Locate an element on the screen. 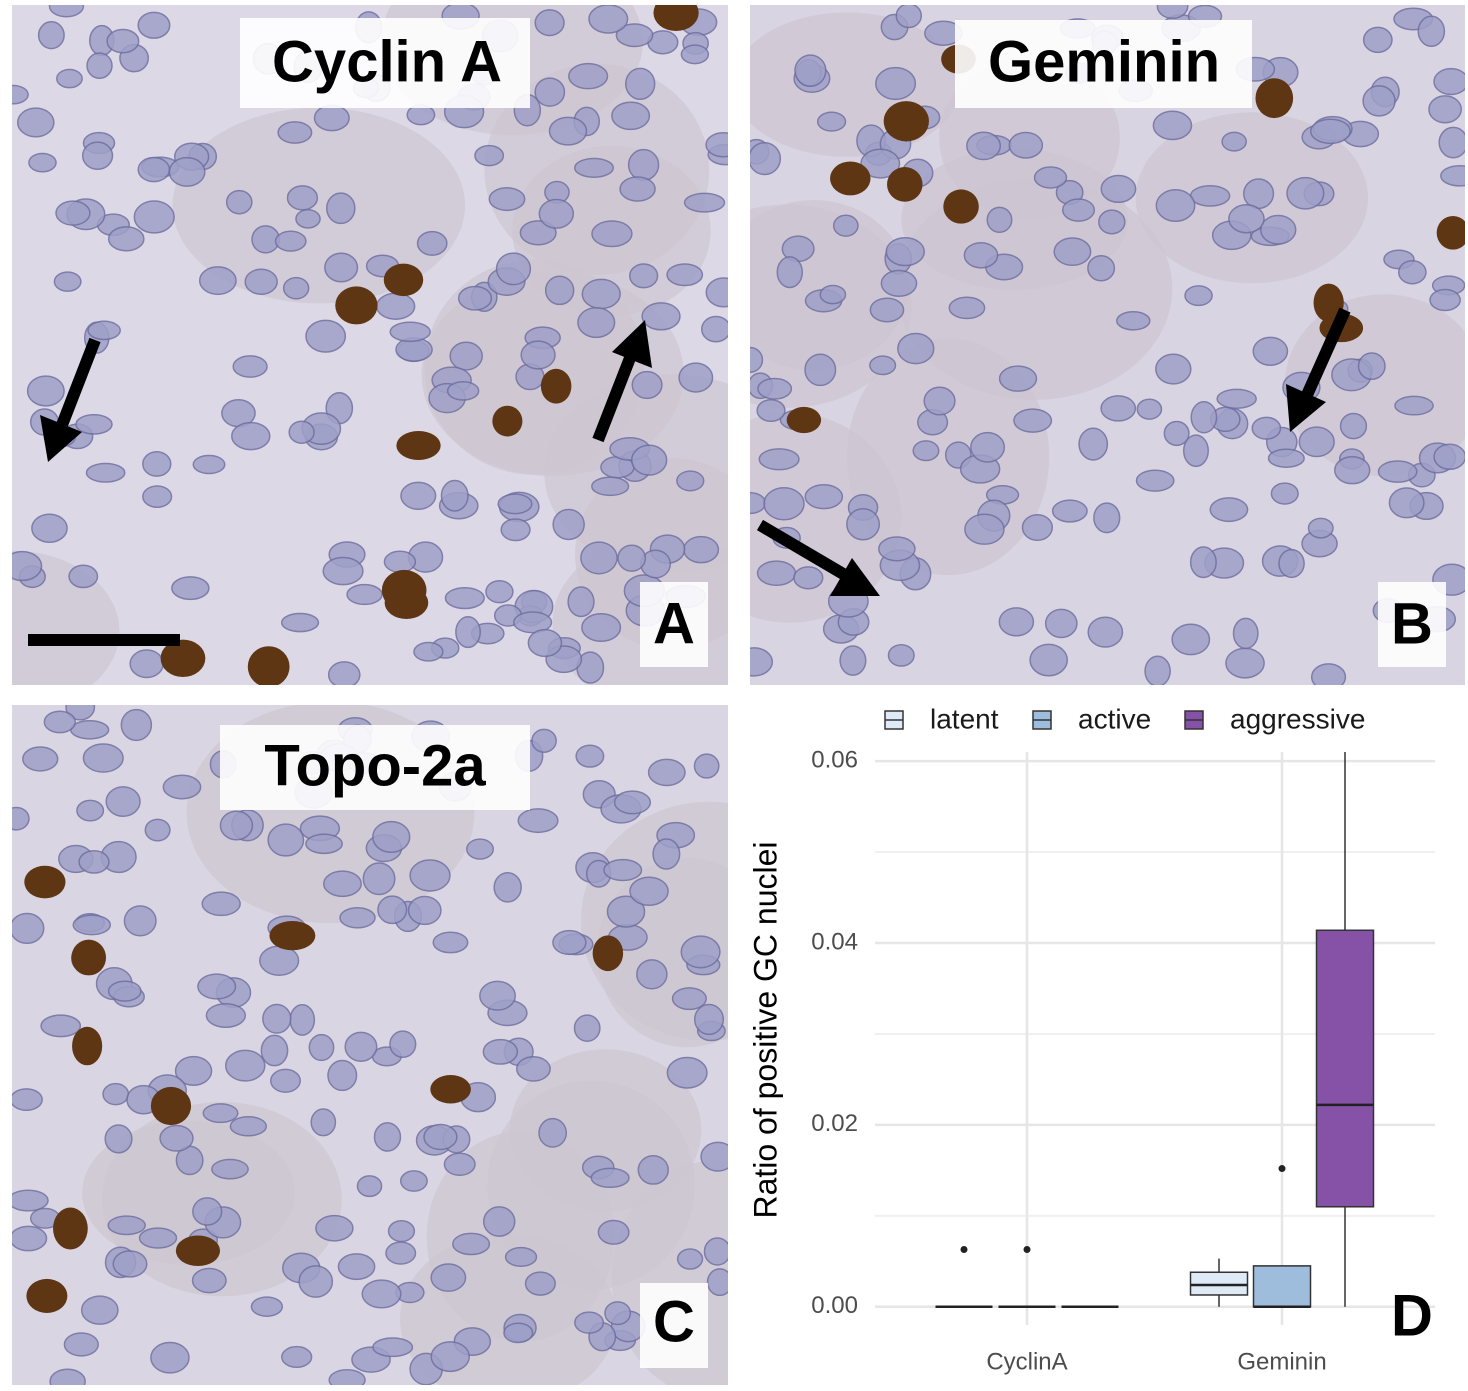 This screenshot has width=1468, height=1391. panel-label: C is located at coordinates (674, 1321).